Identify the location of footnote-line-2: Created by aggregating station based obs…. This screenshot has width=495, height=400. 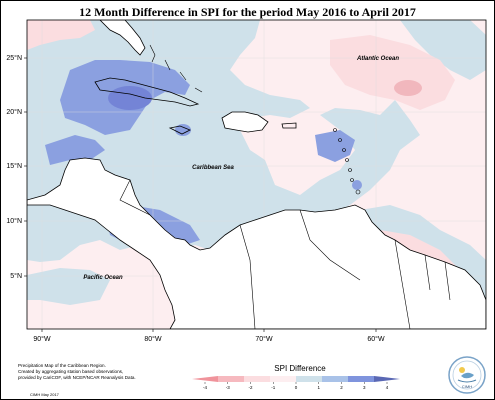
(71, 371).